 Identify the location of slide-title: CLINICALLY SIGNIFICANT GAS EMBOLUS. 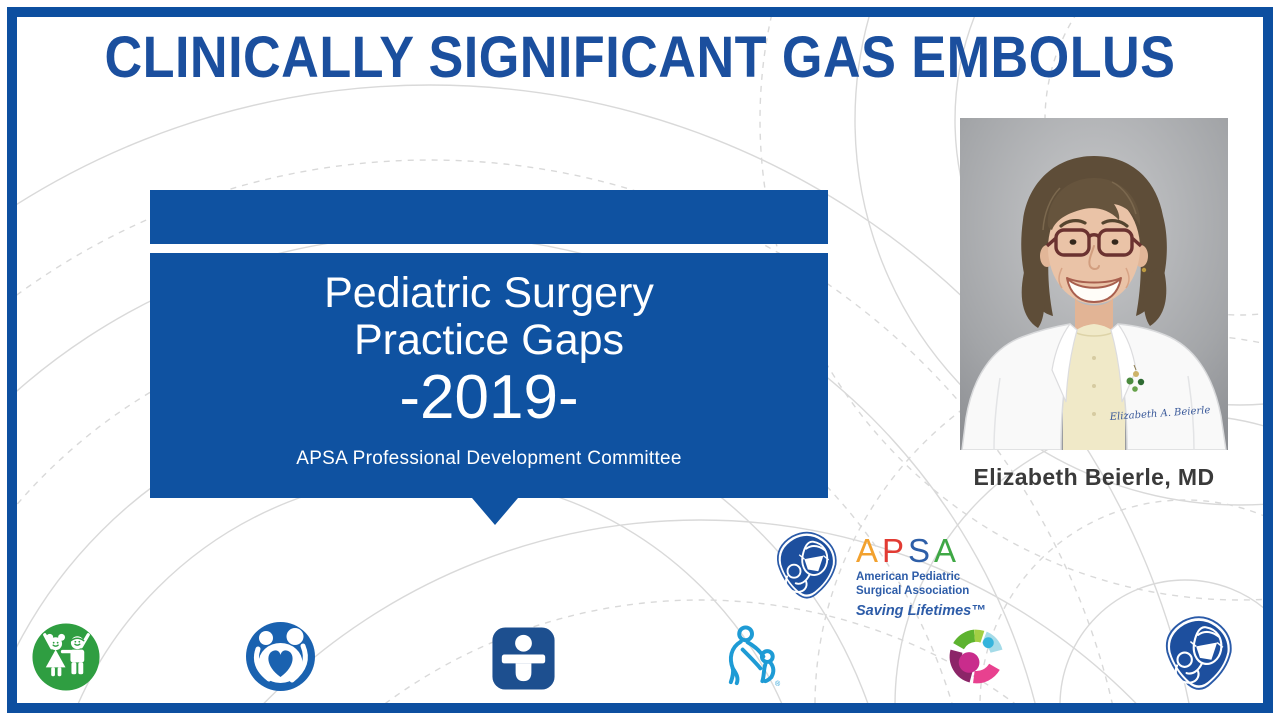
(640, 57).